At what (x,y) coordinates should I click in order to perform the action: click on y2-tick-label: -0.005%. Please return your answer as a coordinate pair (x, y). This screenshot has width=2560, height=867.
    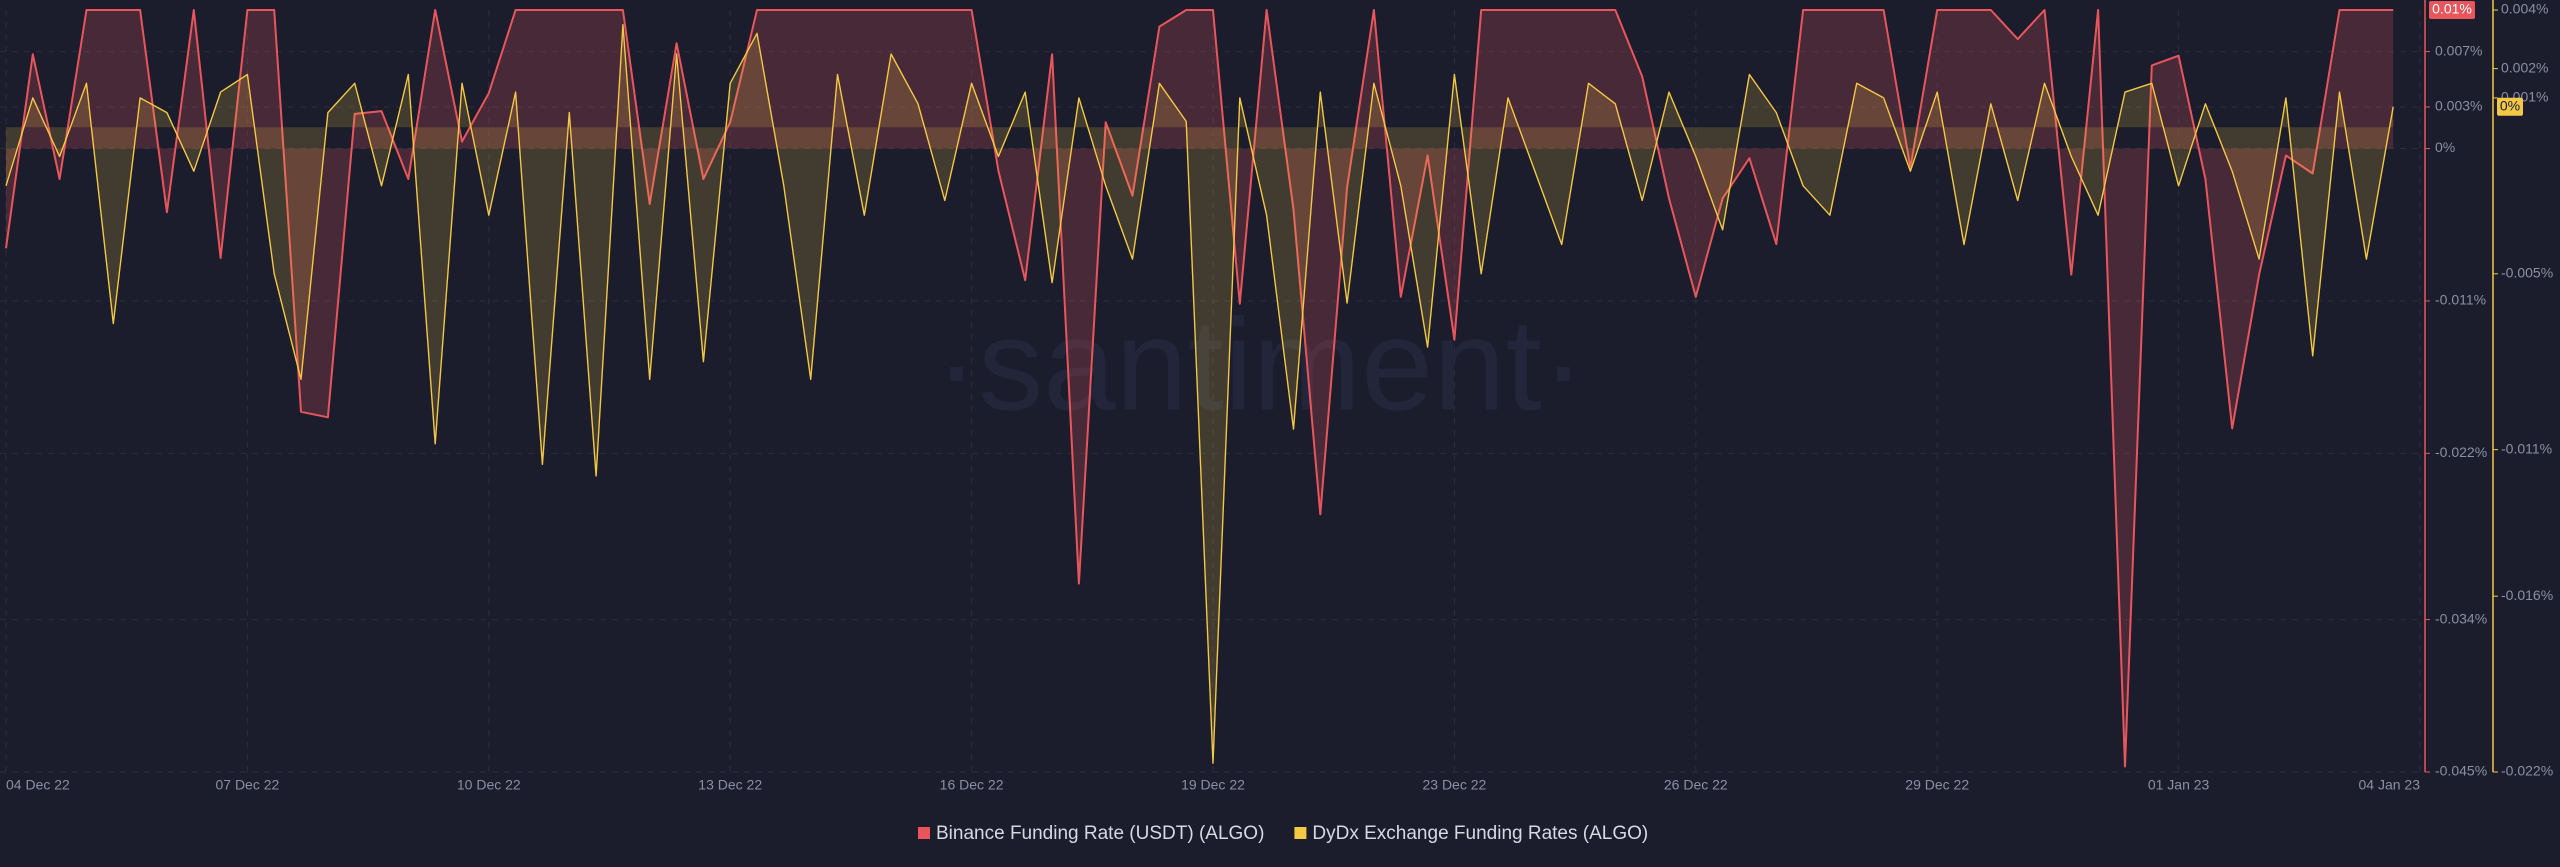
    Looking at the image, I should click on (2527, 272).